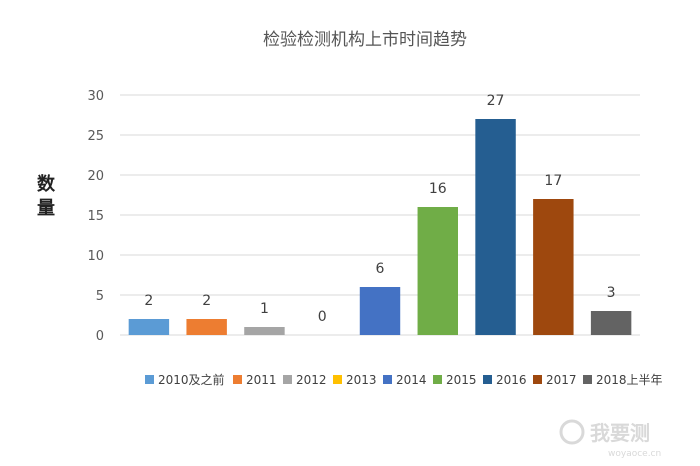  Describe the element at coordinates (361, 380) in the screenshot. I see `legend-label: 2013` at that location.